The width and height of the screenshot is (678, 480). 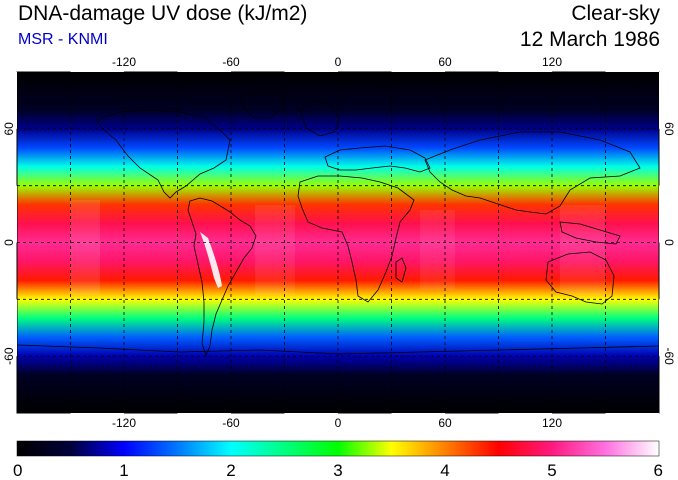 I want to click on latitude-labels-right: 60 0 -60, so click(x=669, y=243).